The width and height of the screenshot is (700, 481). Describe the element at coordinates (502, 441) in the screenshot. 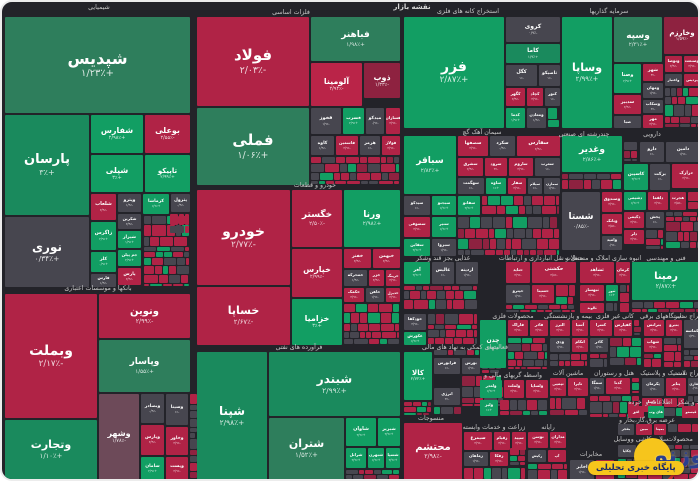

I see `tile-زقیام: زقیام -۲/۹٪` at that location.